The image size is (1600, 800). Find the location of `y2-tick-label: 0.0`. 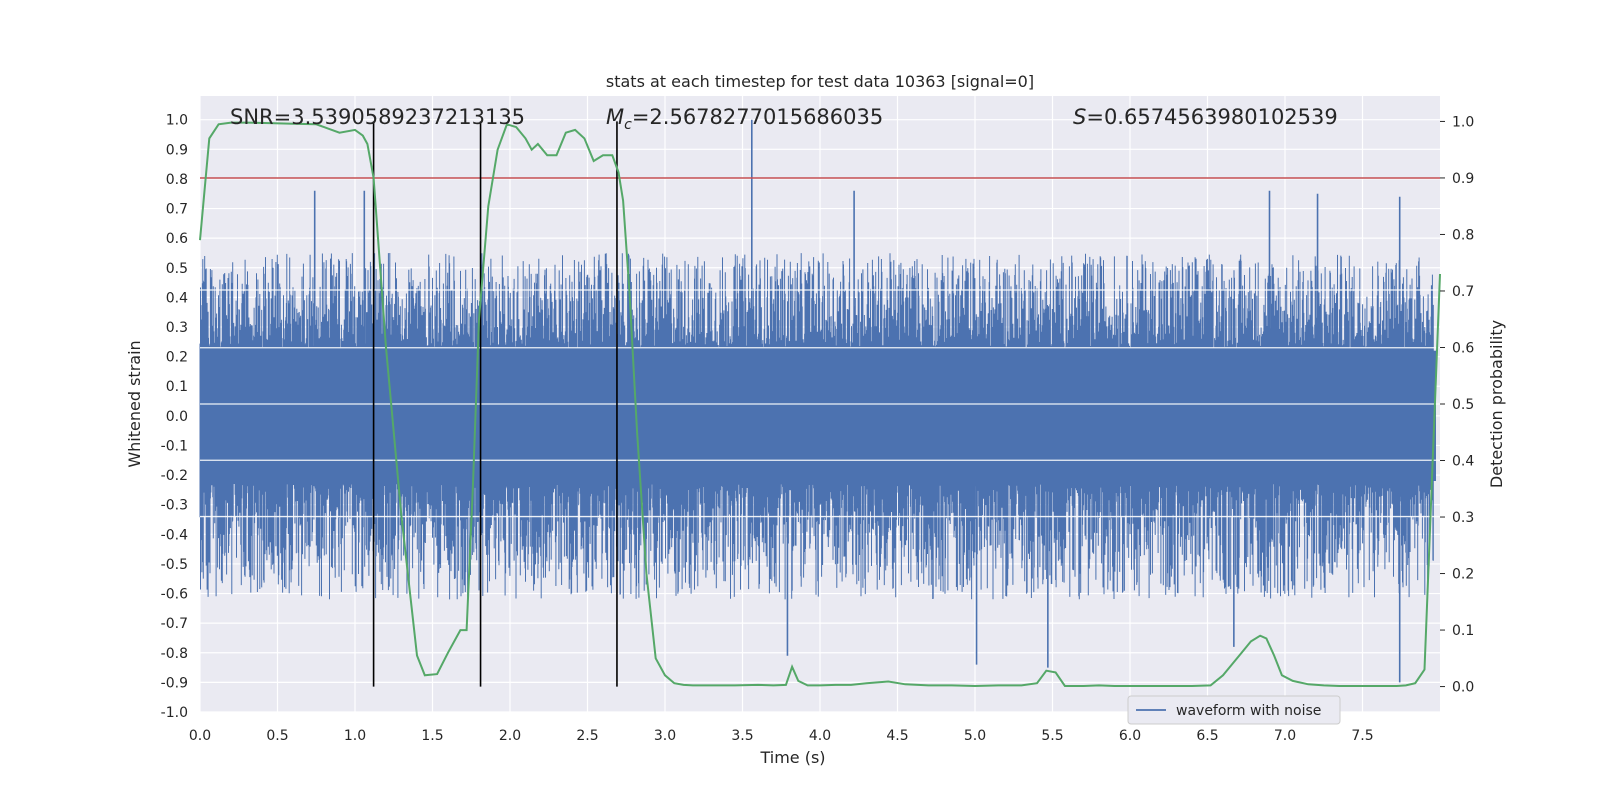

y2-tick-label: 0.0 is located at coordinates (1463, 688).